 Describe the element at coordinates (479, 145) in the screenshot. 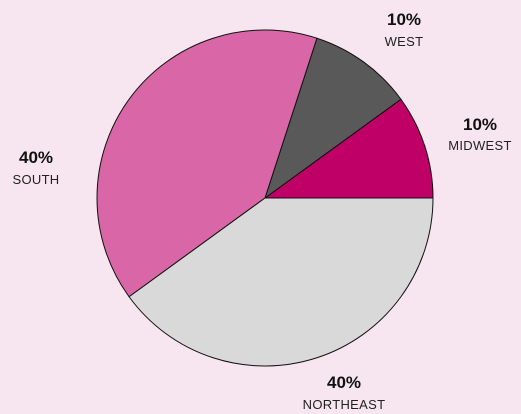

I see `midwest-category-label: MIDWEST` at that location.